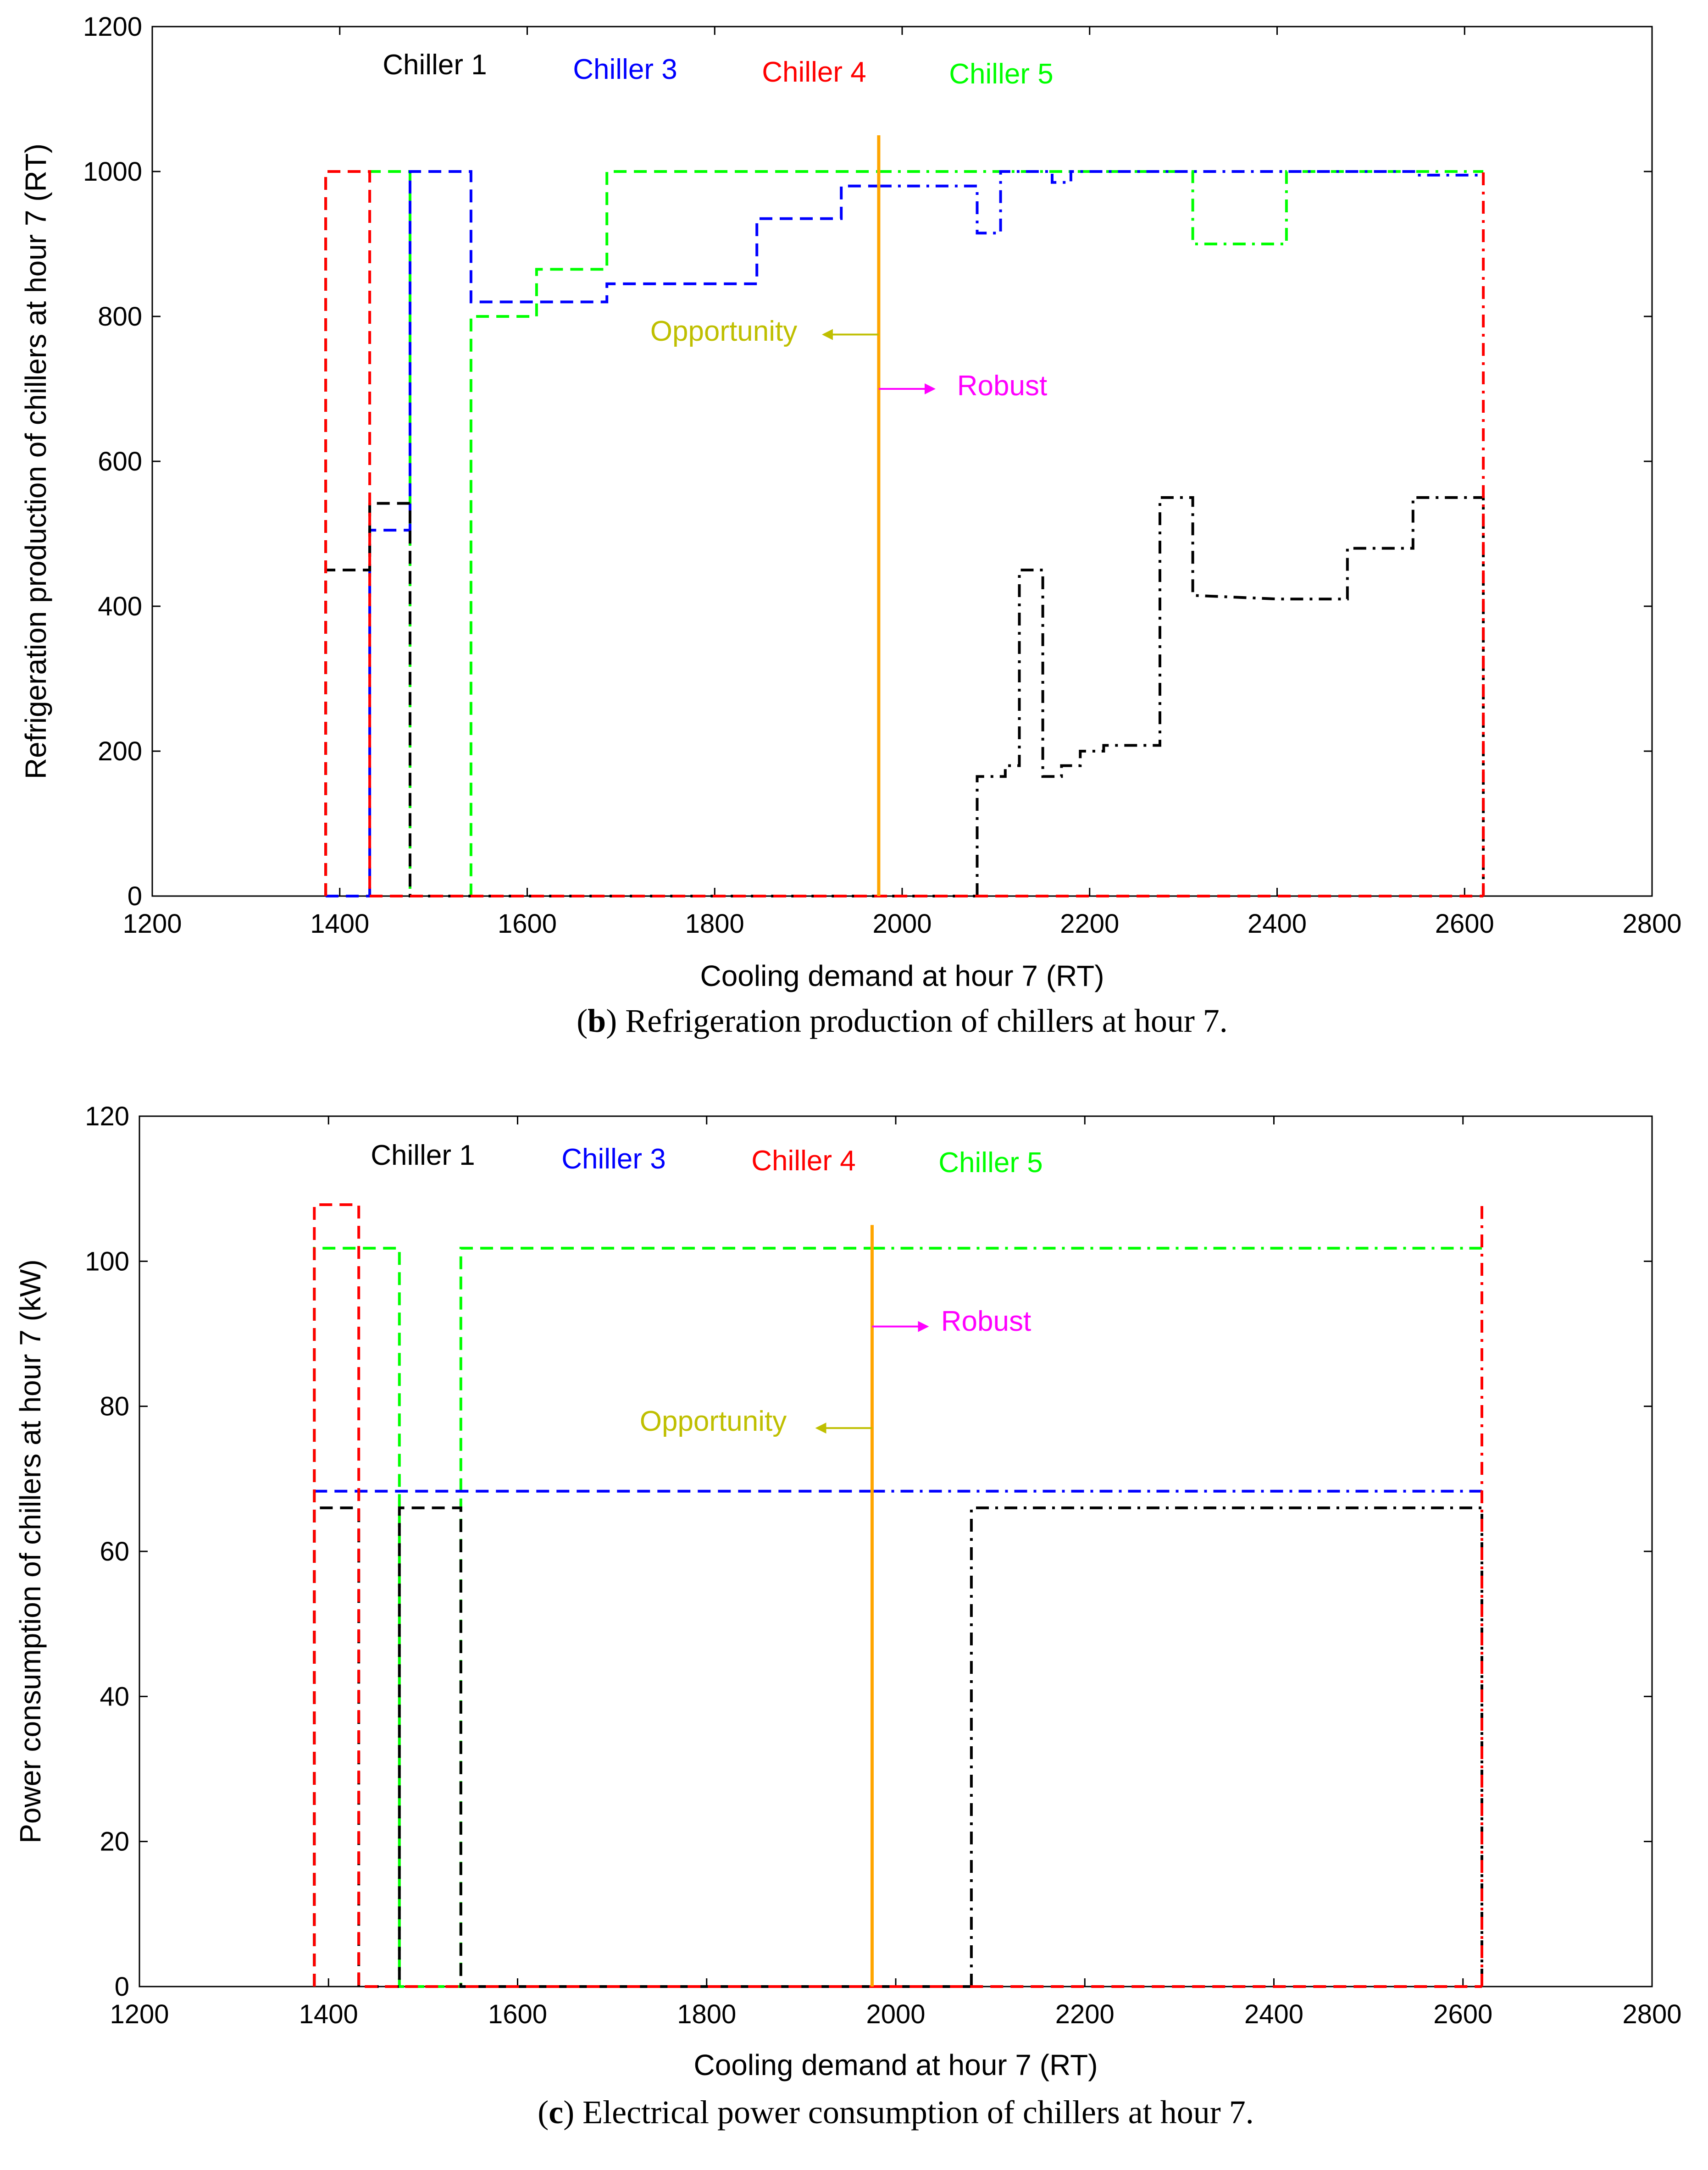  I want to click on y-tick-label: 40, so click(114, 1696).